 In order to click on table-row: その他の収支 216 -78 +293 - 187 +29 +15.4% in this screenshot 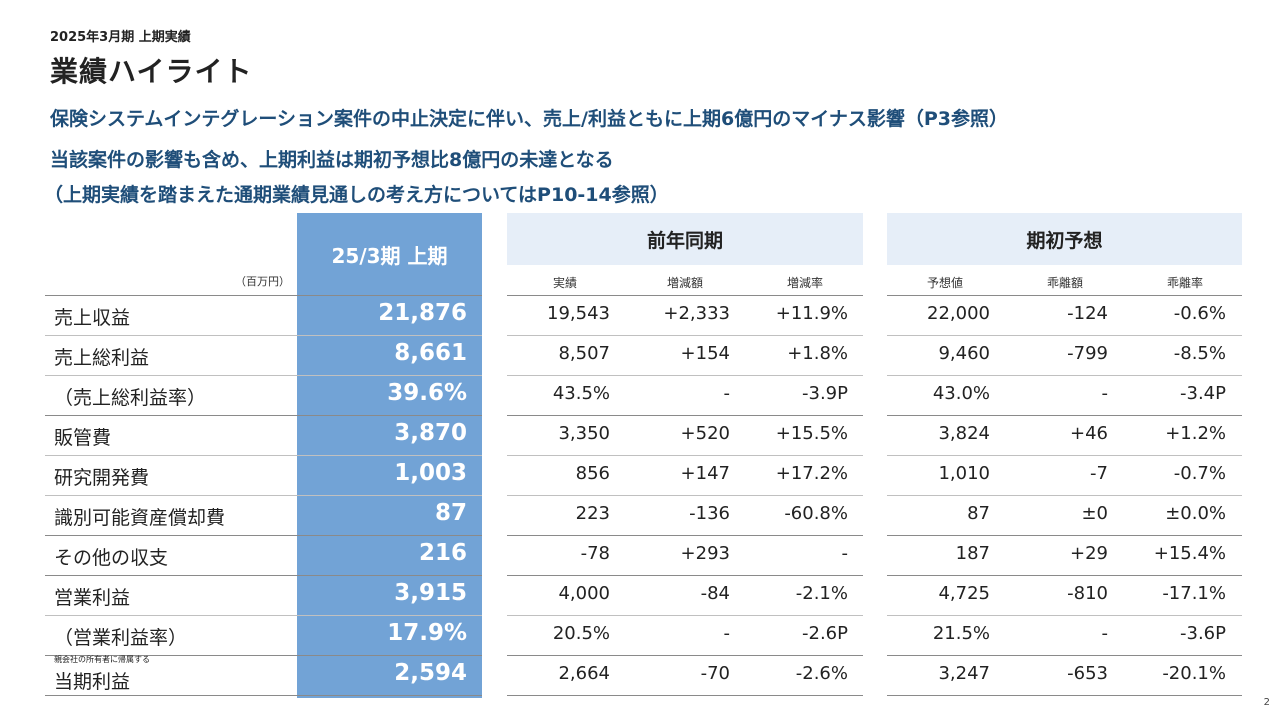, I will do `click(640, 555)`.